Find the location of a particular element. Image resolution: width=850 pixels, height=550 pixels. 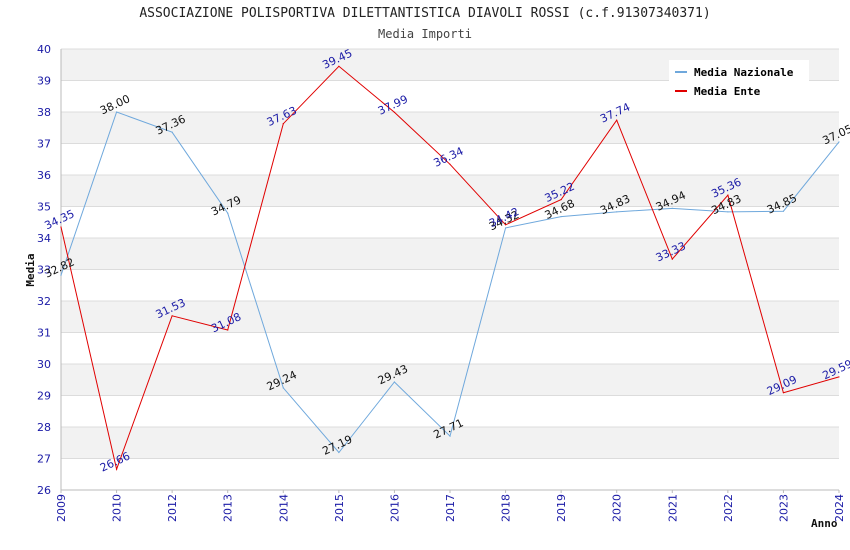

y-tick-label: 30 is located at coordinates (44, 364).